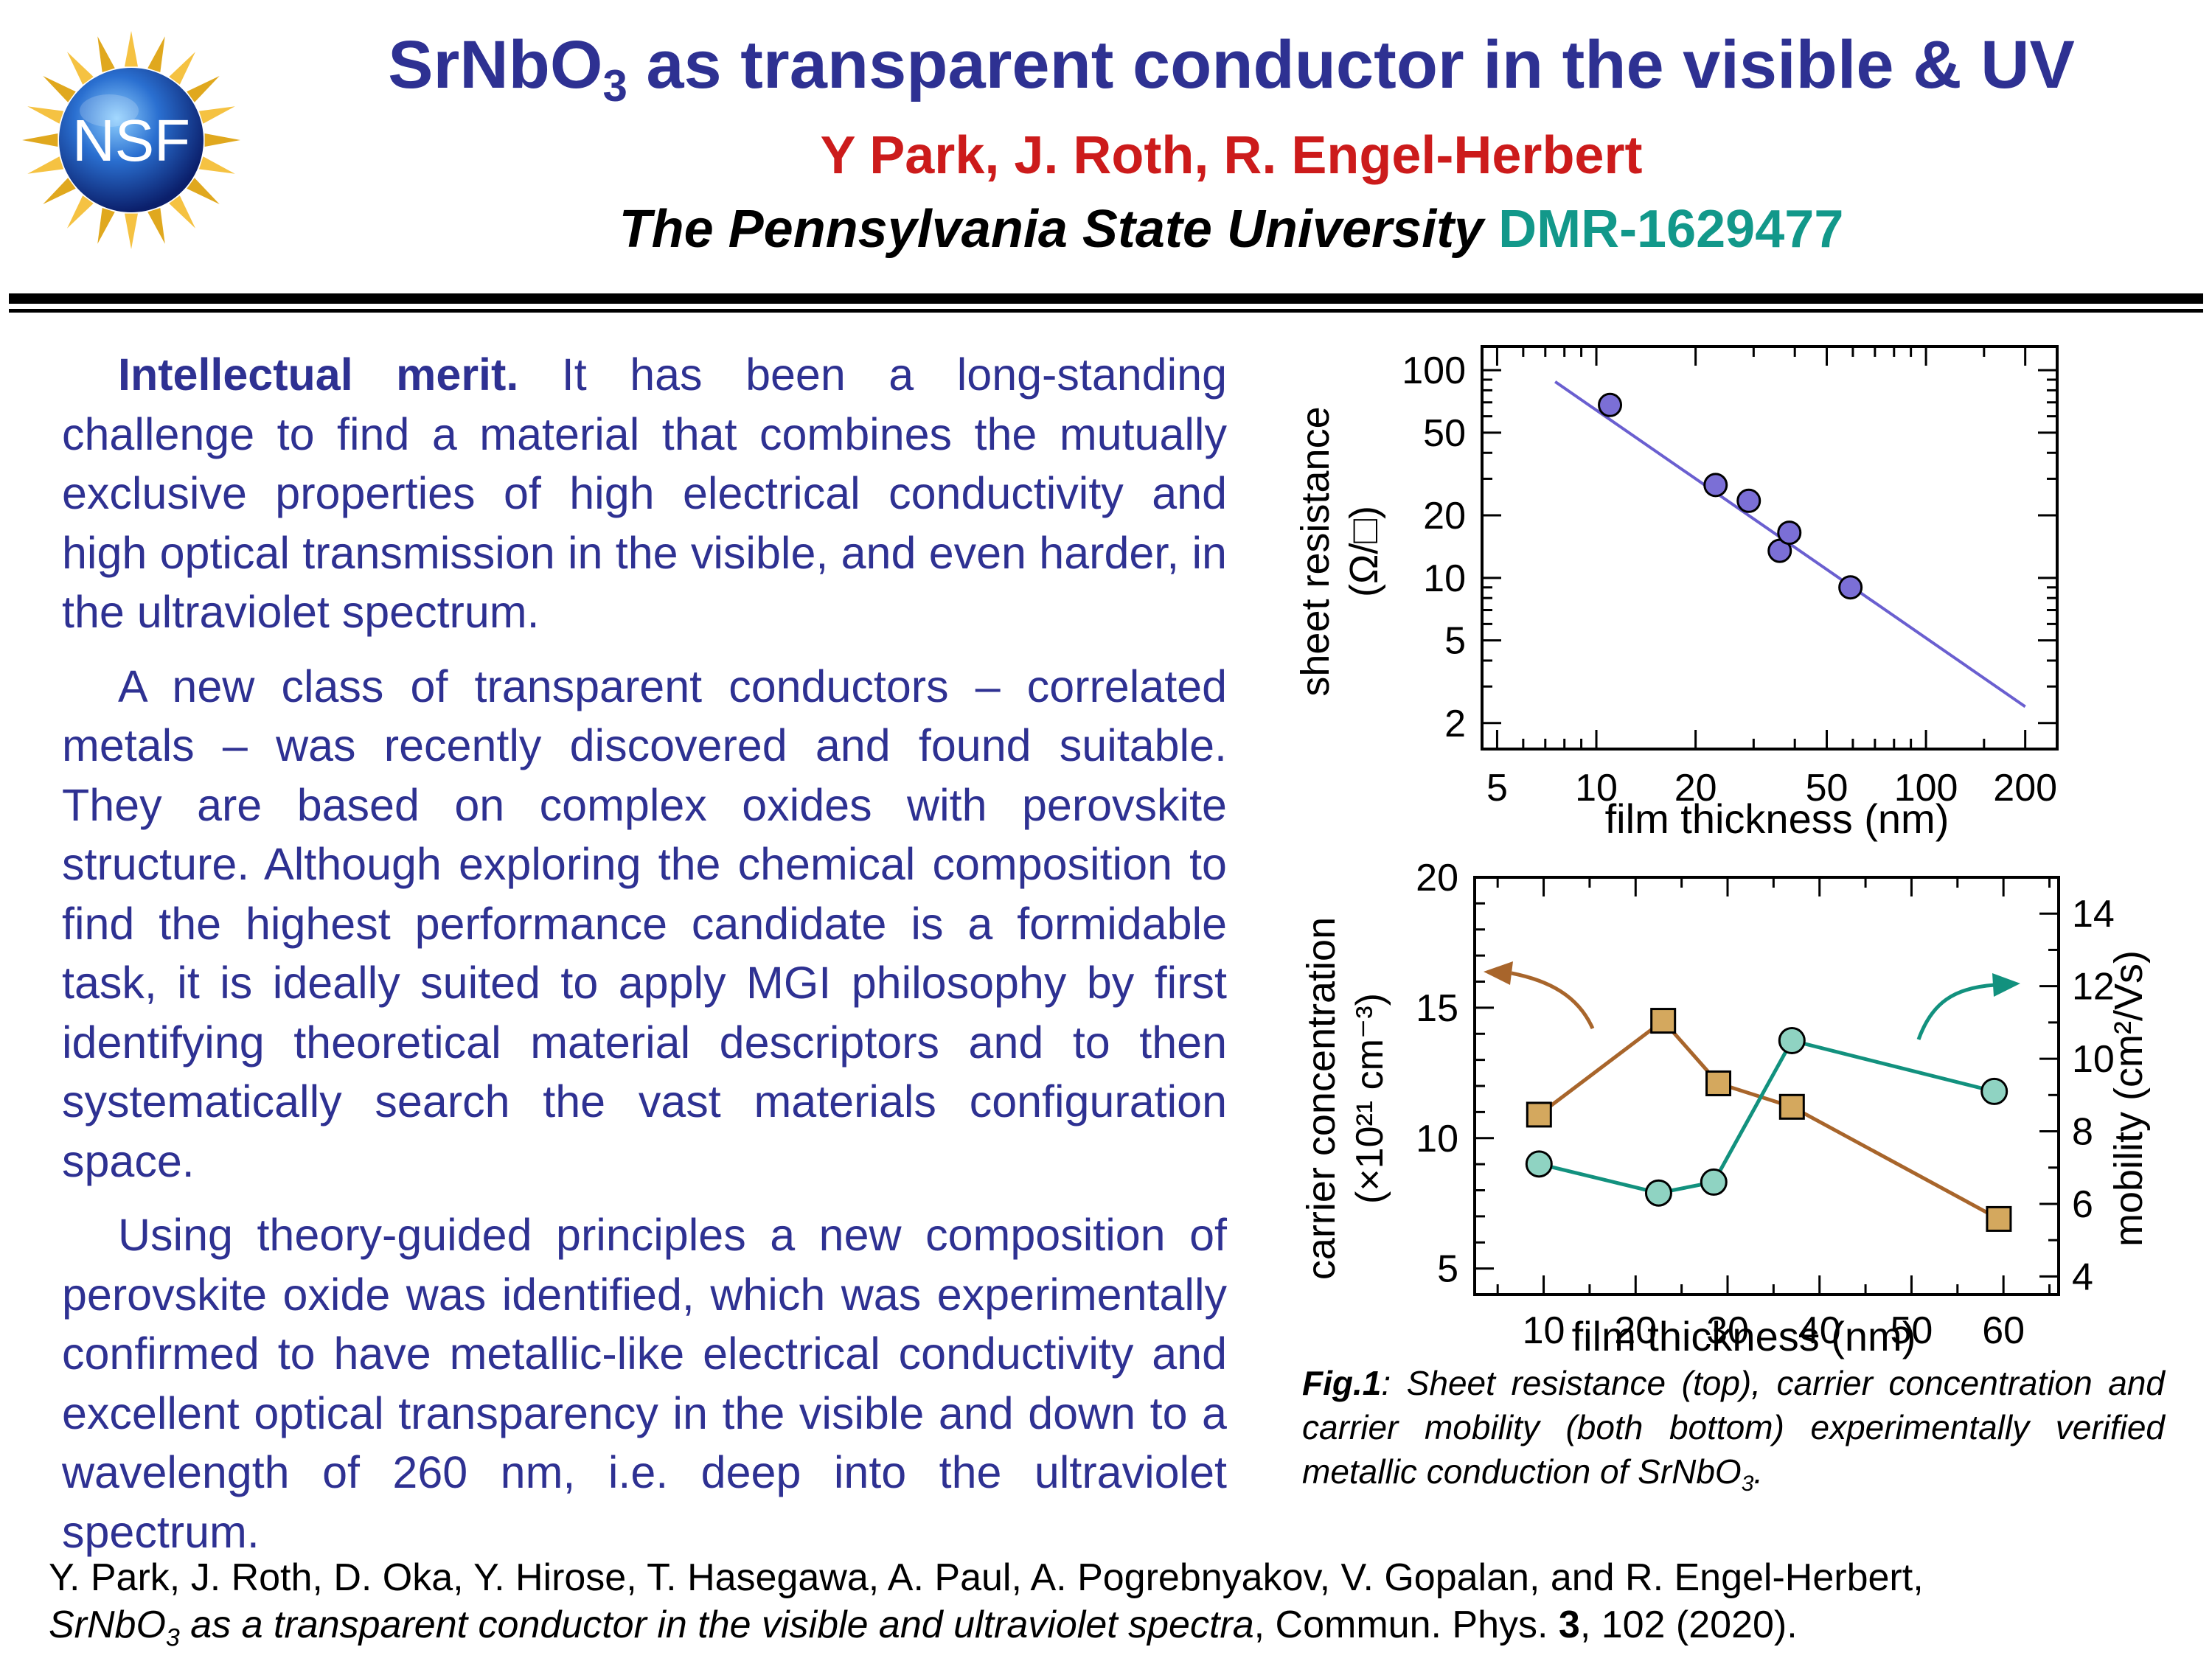  What do you see at coordinates (2129, 1098) in the screenshot?
I see `right-axis-label: mobility (cm²/Vs)` at bounding box center [2129, 1098].